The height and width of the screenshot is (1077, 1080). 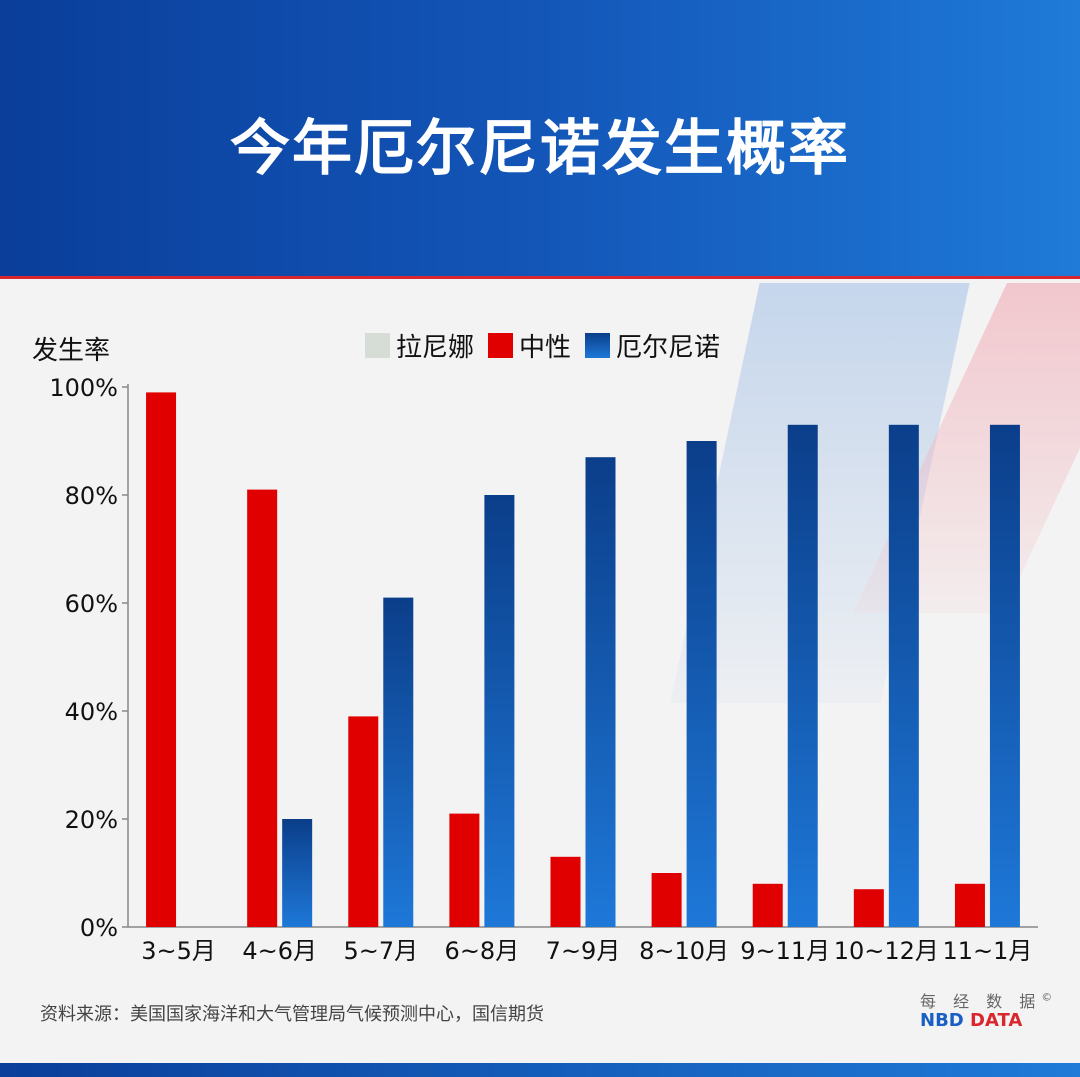 What do you see at coordinates (540, 277) in the screenshot?
I see `header-divider` at bounding box center [540, 277].